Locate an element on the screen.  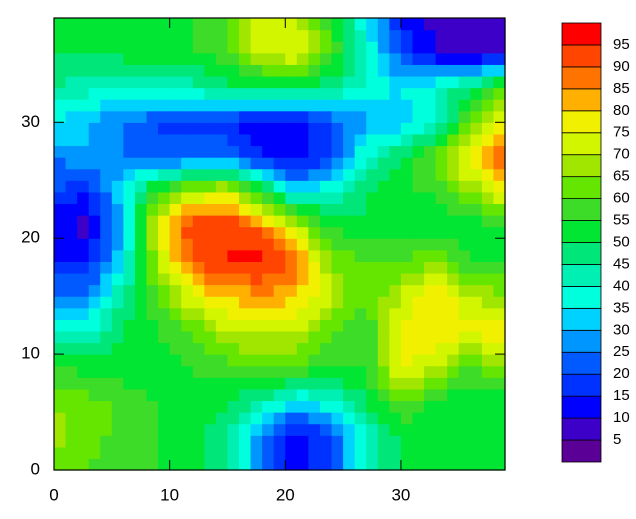
colorbar-label: 45 is located at coordinates (621, 263).